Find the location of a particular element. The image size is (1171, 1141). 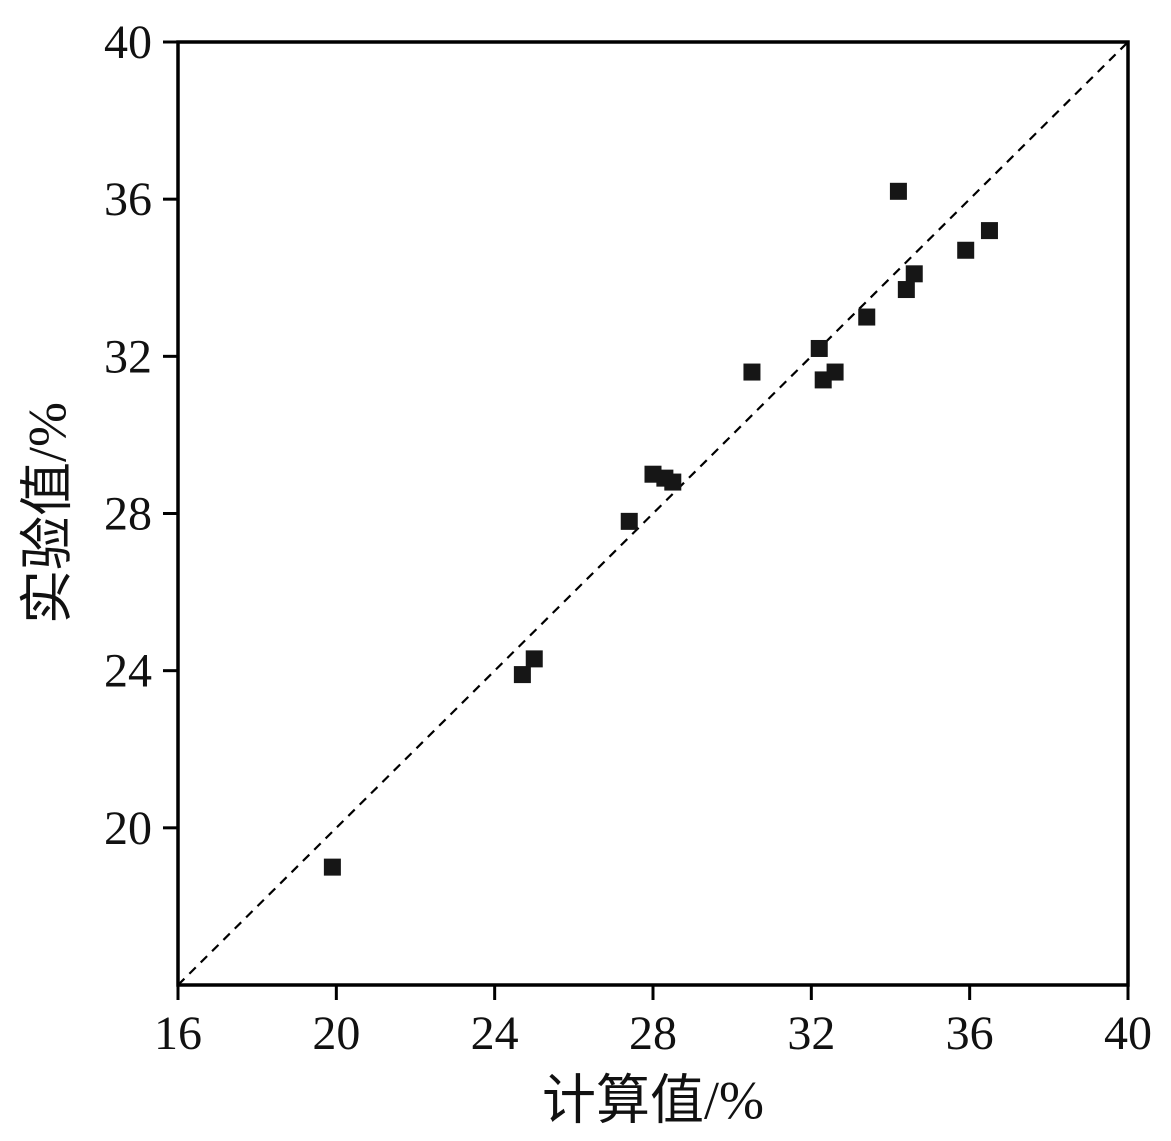

y-tick-label: 40 is located at coordinates (128, 42).